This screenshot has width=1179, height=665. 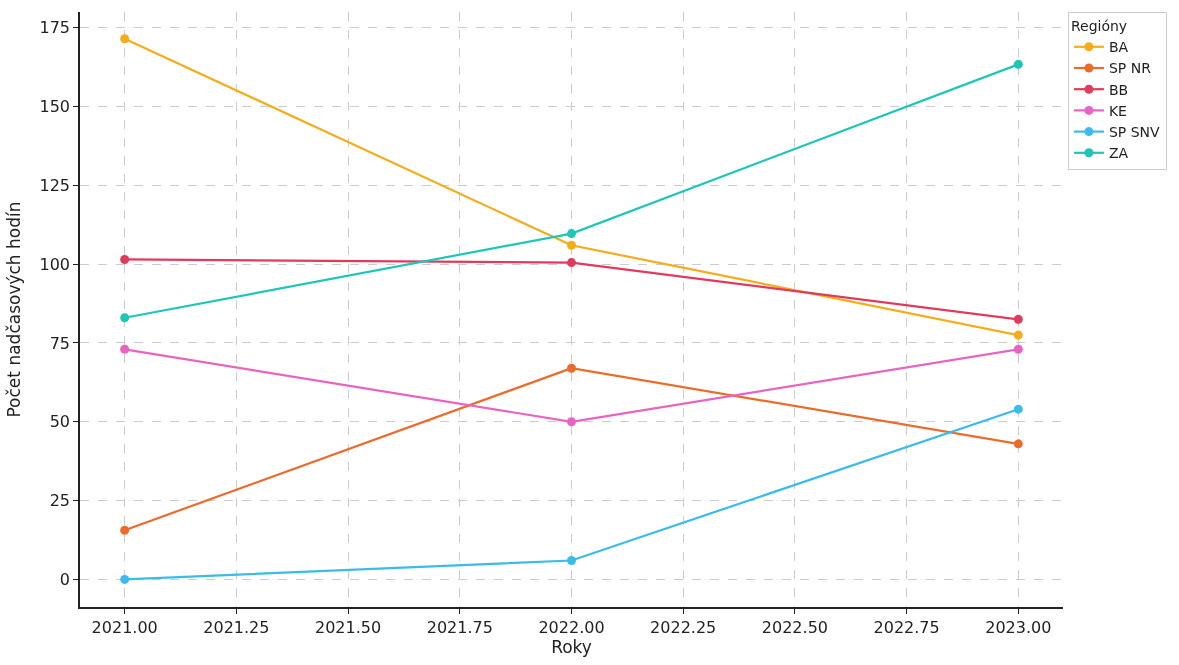 I want to click on x-tick-label: 2021.75, so click(x=459, y=627).